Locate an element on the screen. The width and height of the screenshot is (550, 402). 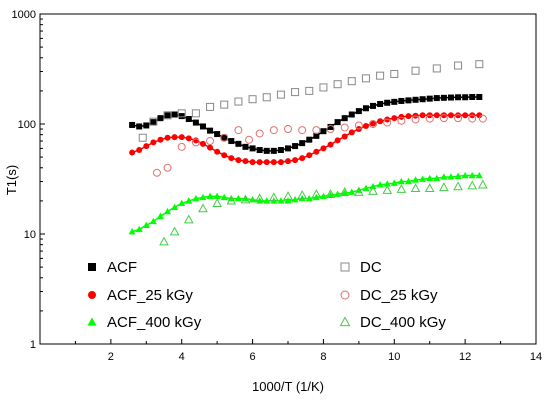
series-dc-400-kgy is located at coordinates (323, 212).